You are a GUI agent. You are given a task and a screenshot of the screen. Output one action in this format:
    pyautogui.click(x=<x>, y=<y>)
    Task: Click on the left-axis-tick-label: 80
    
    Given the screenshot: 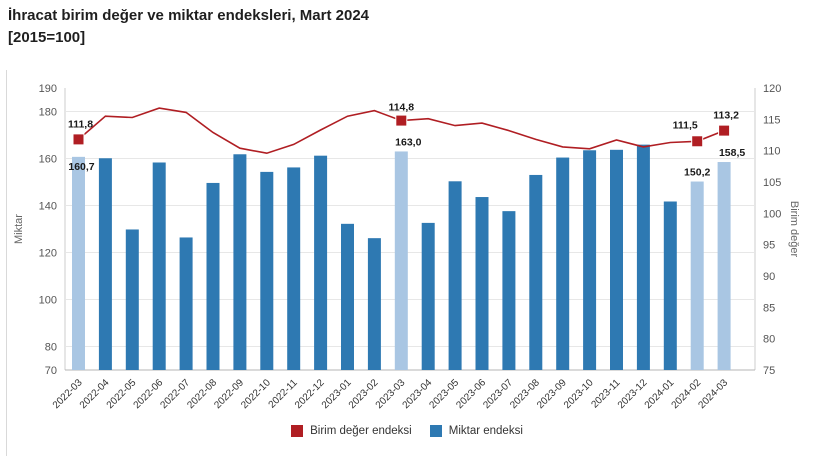 What is the action you would take?
    pyautogui.click(x=51, y=348)
    